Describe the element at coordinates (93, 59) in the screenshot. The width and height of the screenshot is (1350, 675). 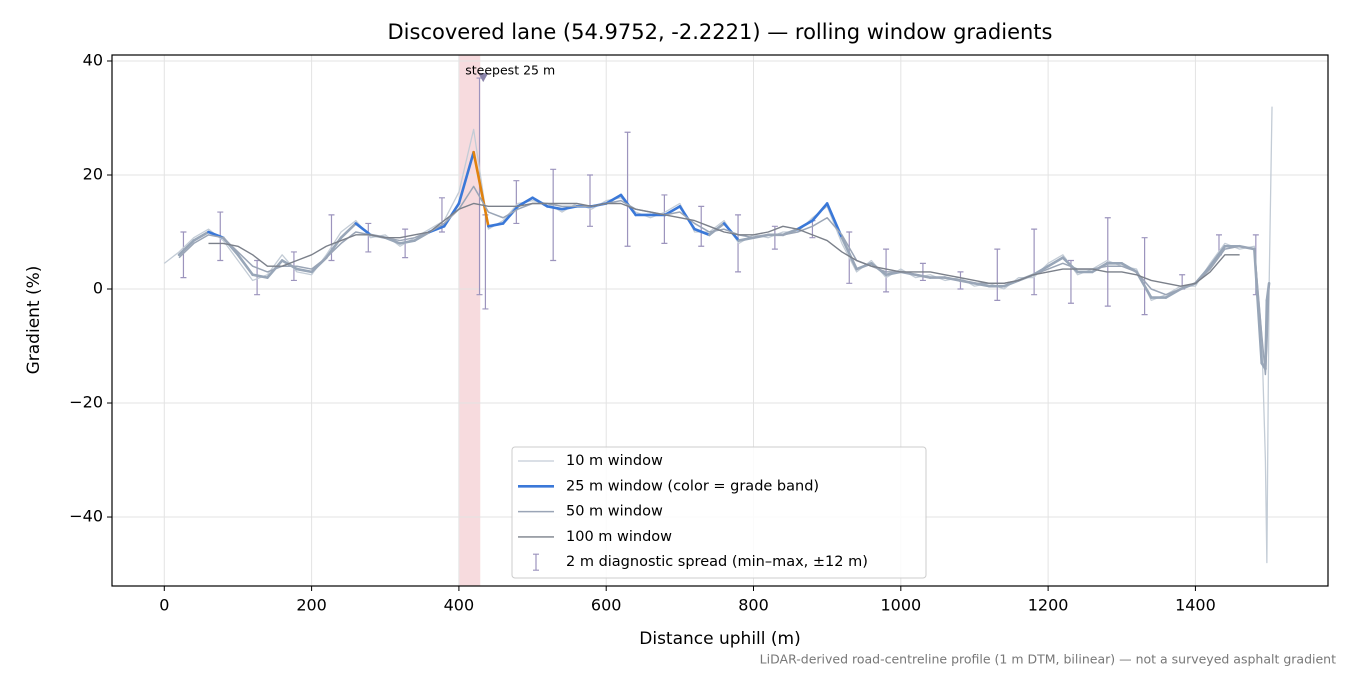
I see `y-tick-label: 40` at that location.